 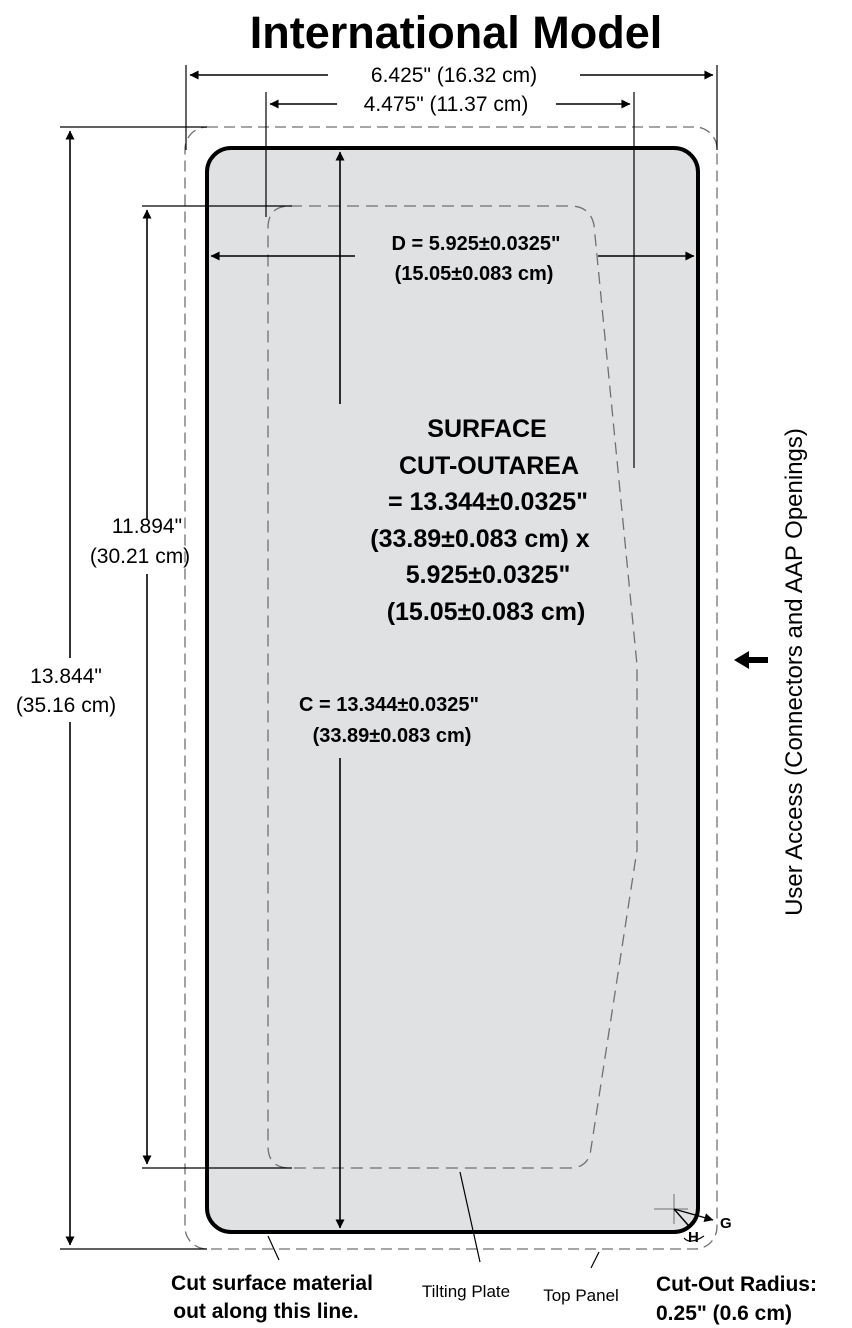 What do you see at coordinates (480, 539) in the screenshot?
I see `surface-area-line4: (33.89±0.083 cm) x` at bounding box center [480, 539].